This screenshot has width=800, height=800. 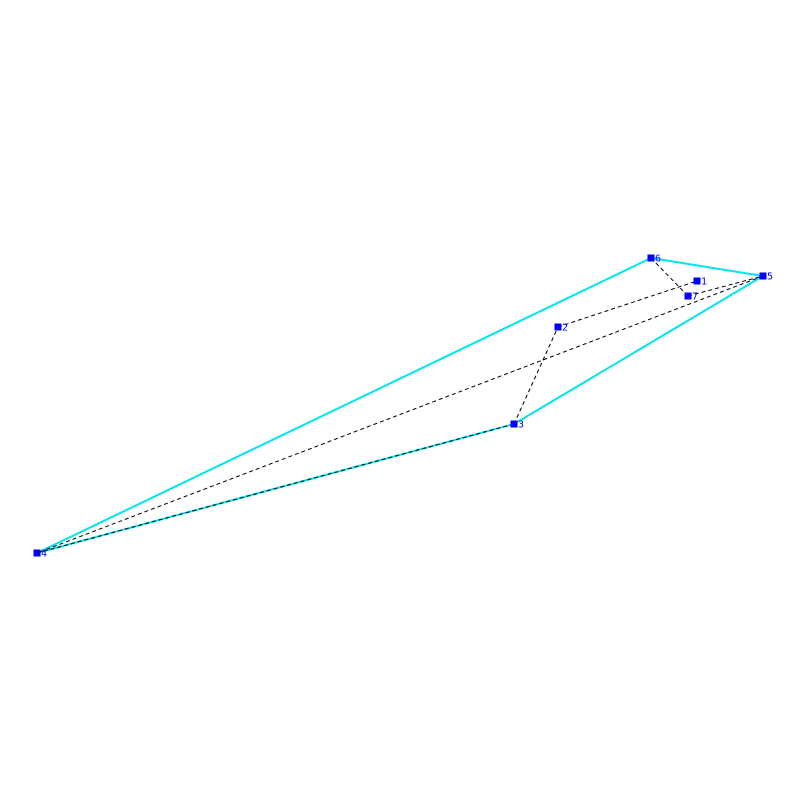 I want to click on node-label: 3, so click(x=521, y=425).